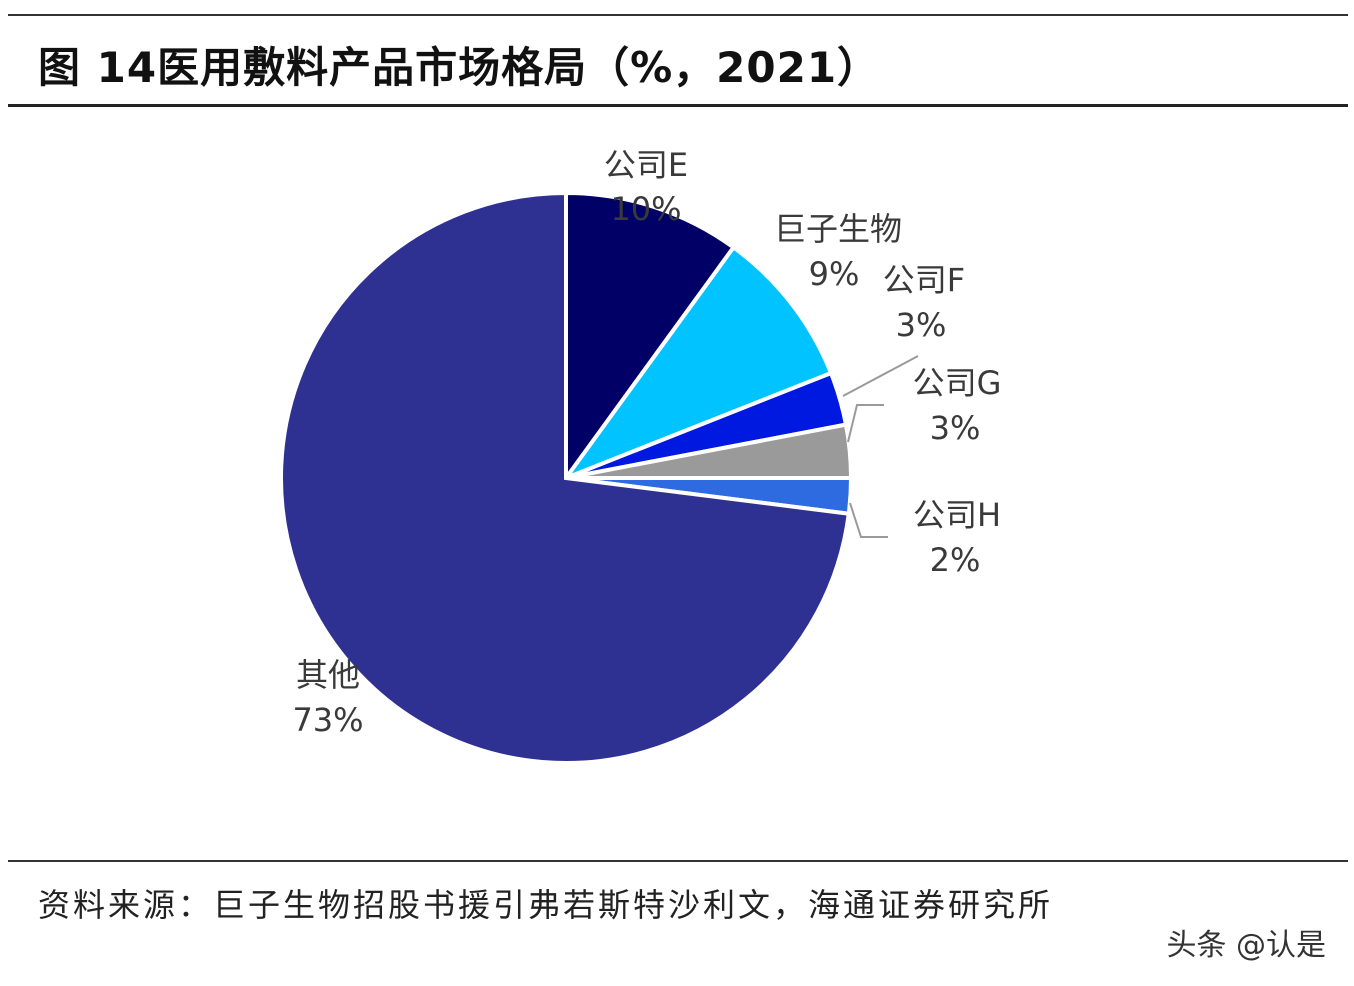  Describe the element at coordinates (678, 861) in the screenshot. I see `source-rule` at that location.